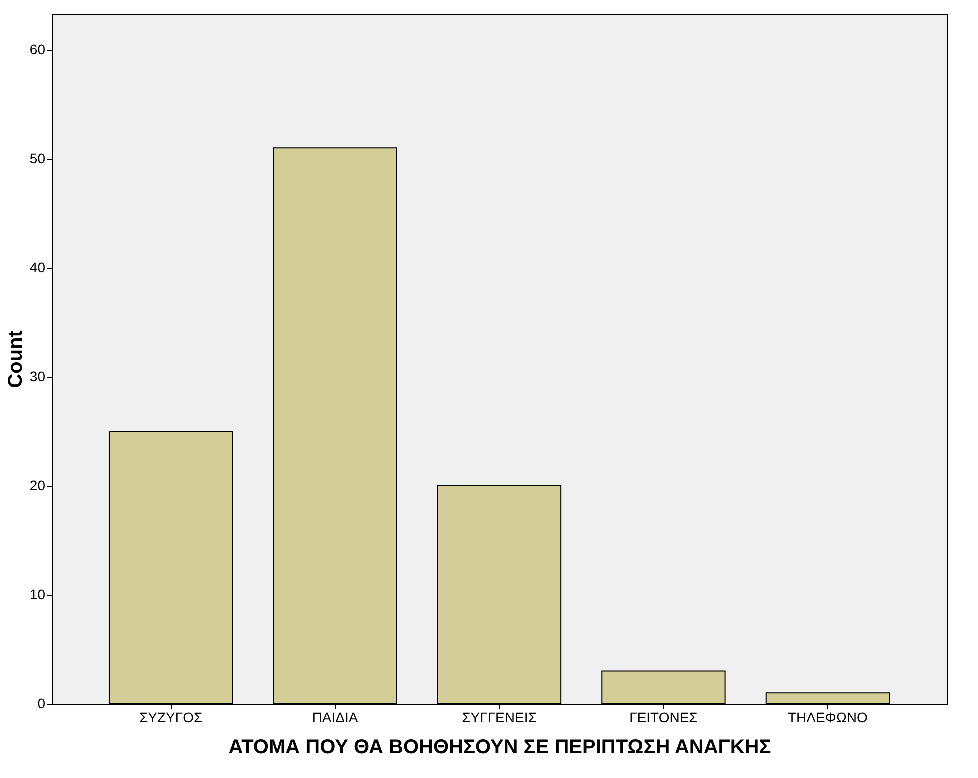 This screenshot has width=978, height=778. Describe the element at coordinates (42, 704) in the screenshot. I see `y-tick-label: 0` at that location.